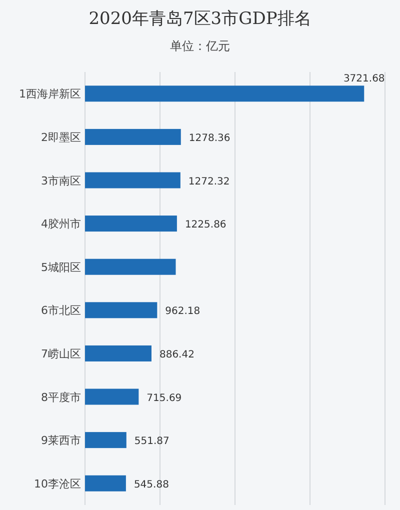  What do you see at coordinates (152, 442) in the screenshot?
I see `data-label: 551.87` at bounding box center [152, 442].